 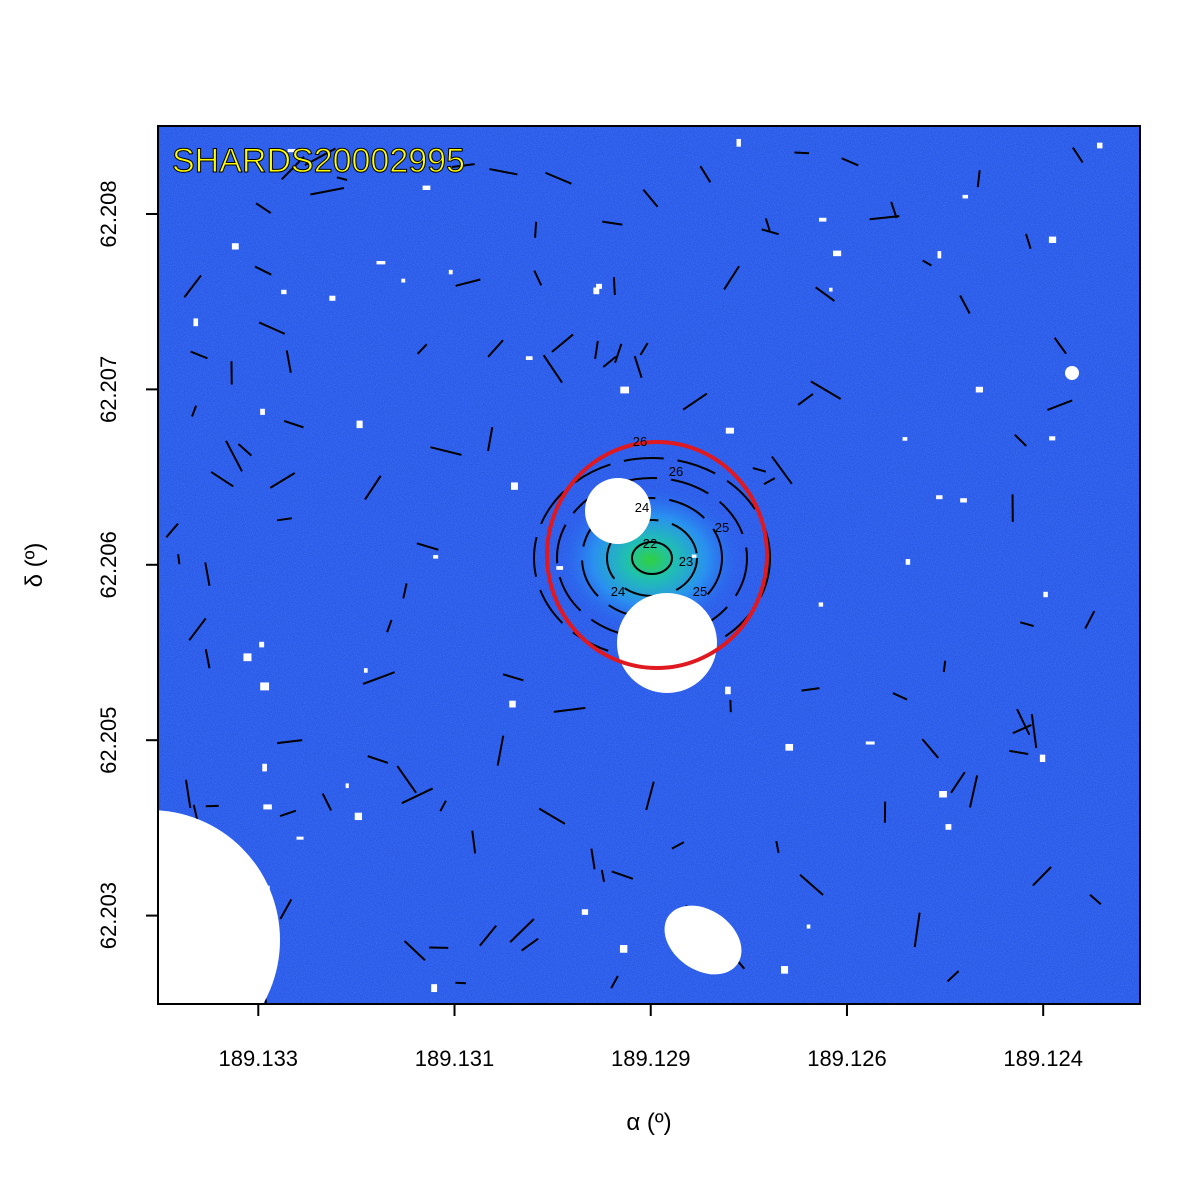 What do you see at coordinates (108, 389) in the screenshot?
I see `y-tick-label: 62.207` at bounding box center [108, 389].